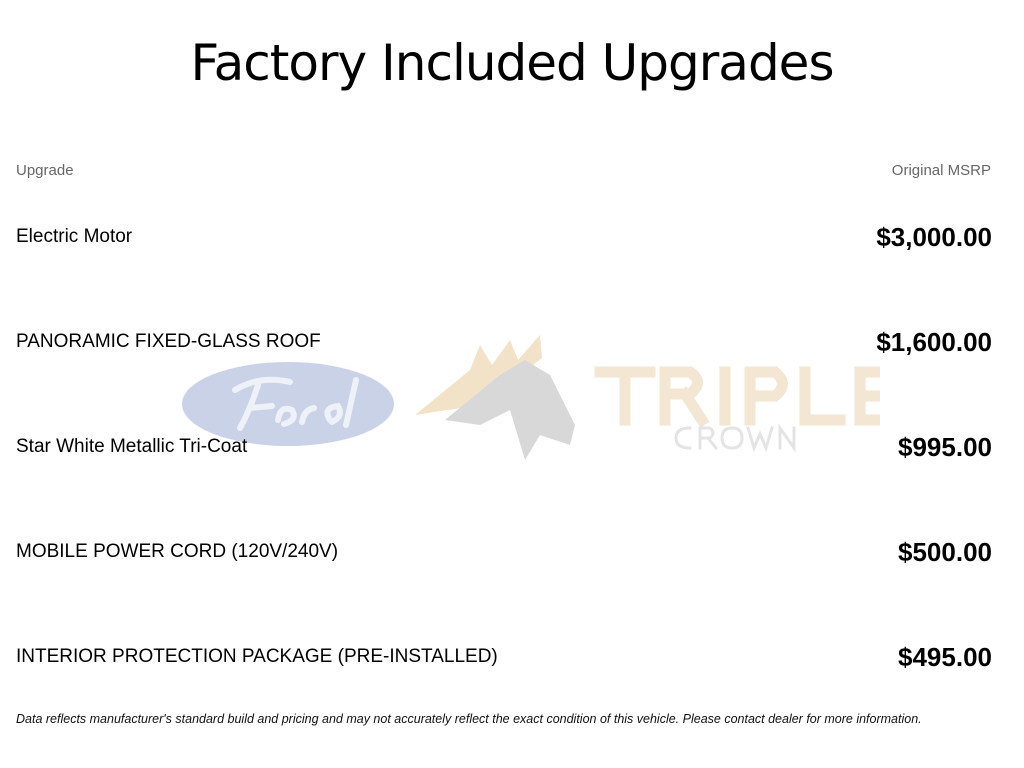  I want to click on triple-crown-wordmark, so click(737, 409).